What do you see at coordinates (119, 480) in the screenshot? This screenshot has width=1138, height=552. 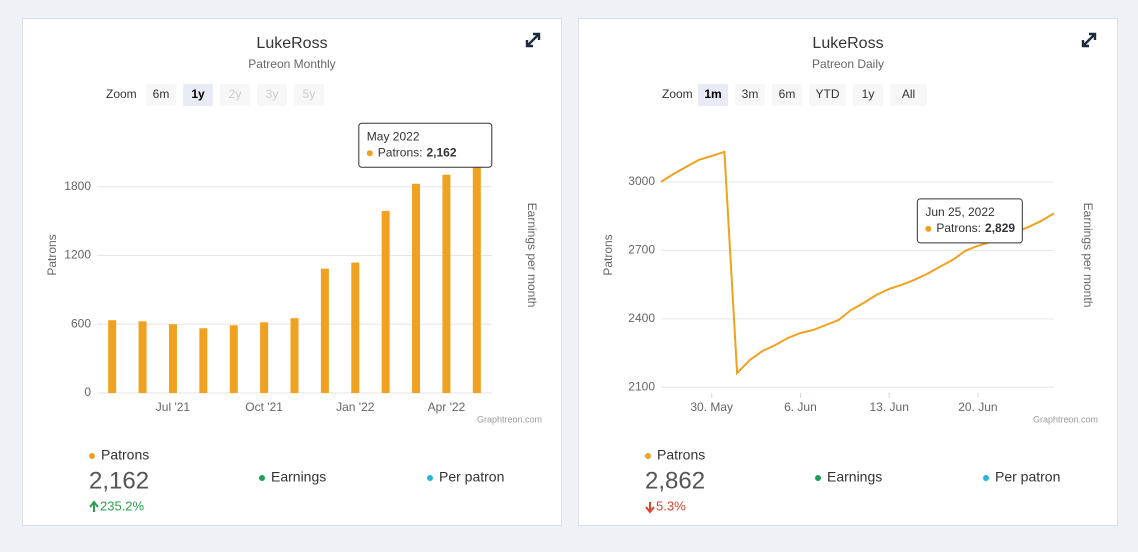 I see `summary-value: 2,162` at bounding box center [119, 480].